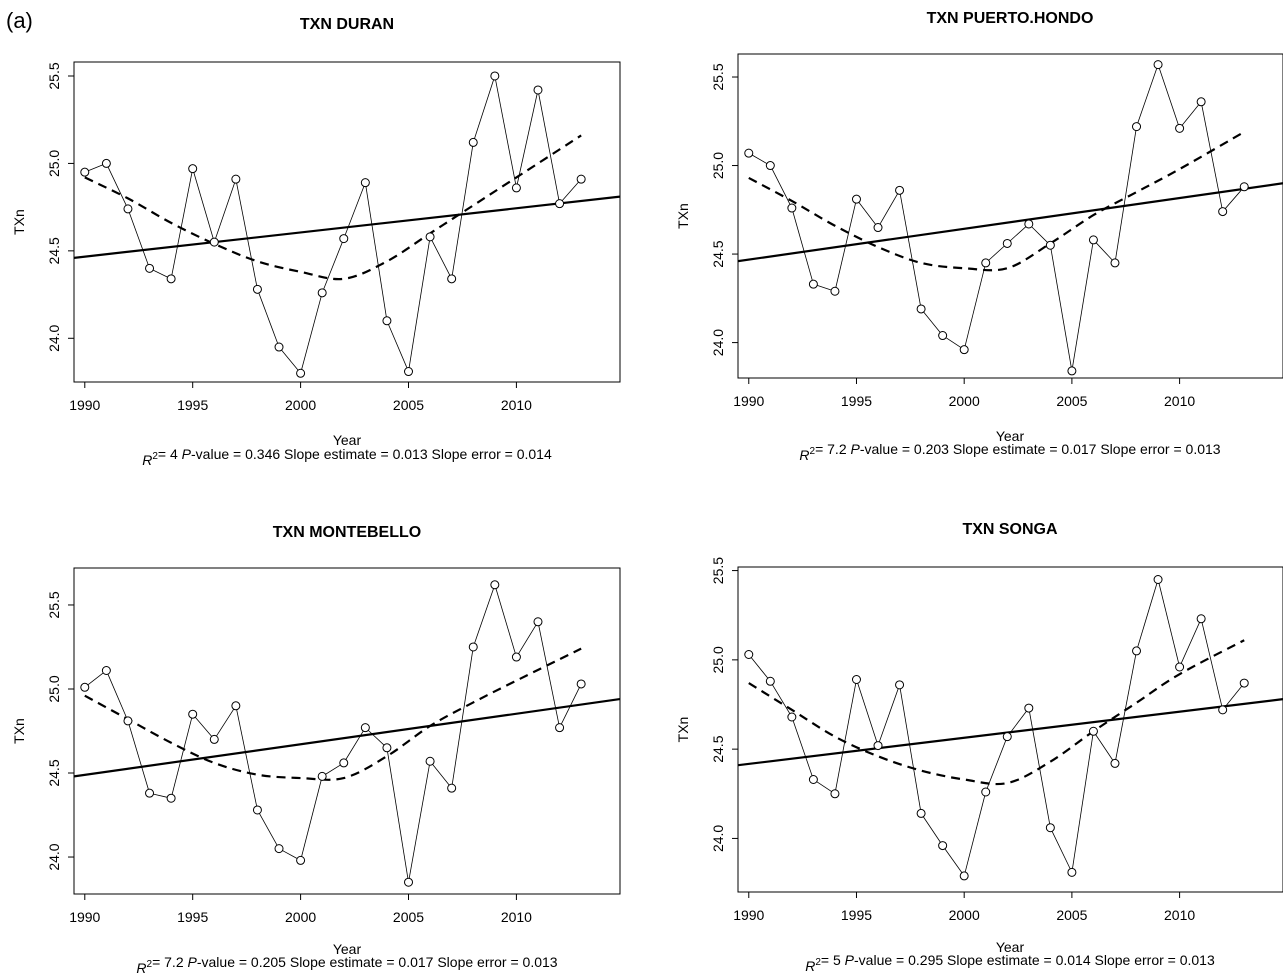 The height and width of the screenshot is (978, 1283). I want to click on stats-part: R, so click(147, 460).